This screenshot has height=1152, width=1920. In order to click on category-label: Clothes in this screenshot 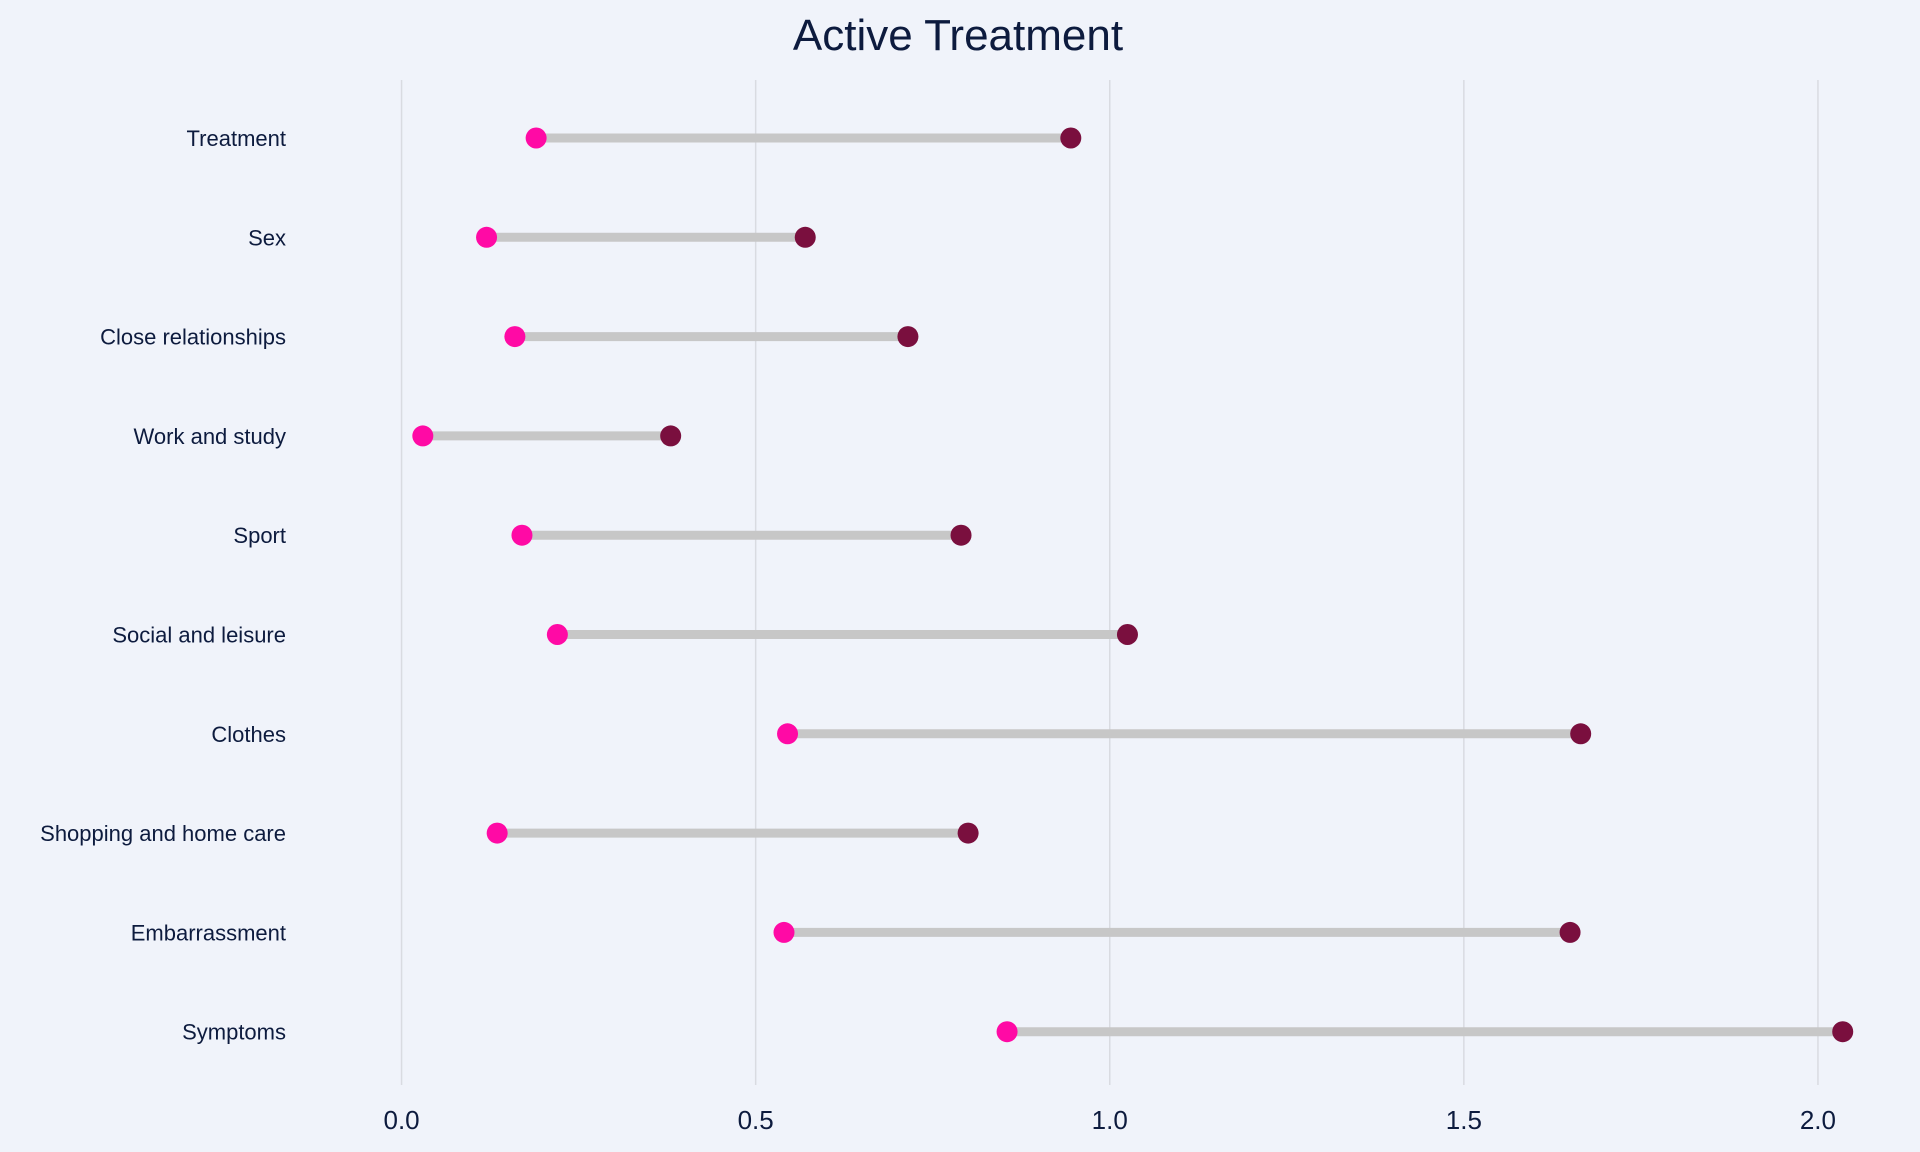, I will do `click(248, 734)`.